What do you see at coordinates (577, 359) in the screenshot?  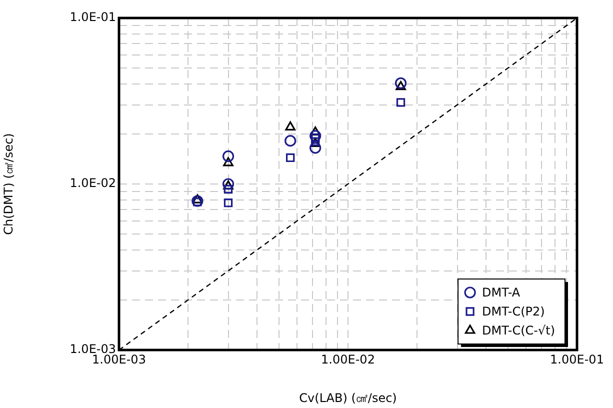 I see `x-tick-label: 1.00E-01` at bounding box center [577, 359].